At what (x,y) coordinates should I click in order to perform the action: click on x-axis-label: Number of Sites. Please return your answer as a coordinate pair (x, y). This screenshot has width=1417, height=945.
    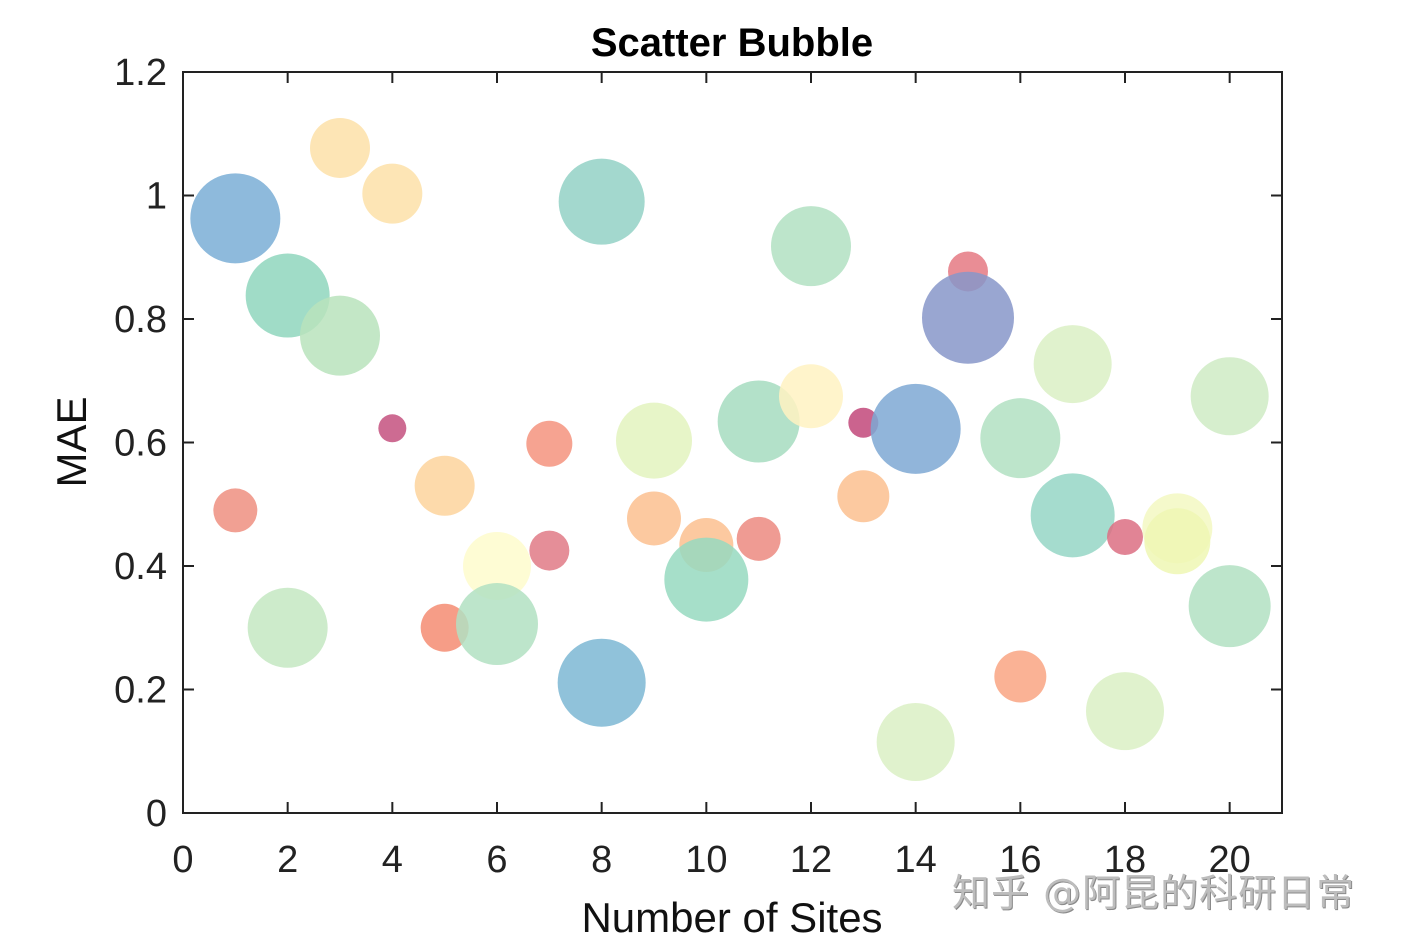
    Looking at the image, I should click on (731, 917).